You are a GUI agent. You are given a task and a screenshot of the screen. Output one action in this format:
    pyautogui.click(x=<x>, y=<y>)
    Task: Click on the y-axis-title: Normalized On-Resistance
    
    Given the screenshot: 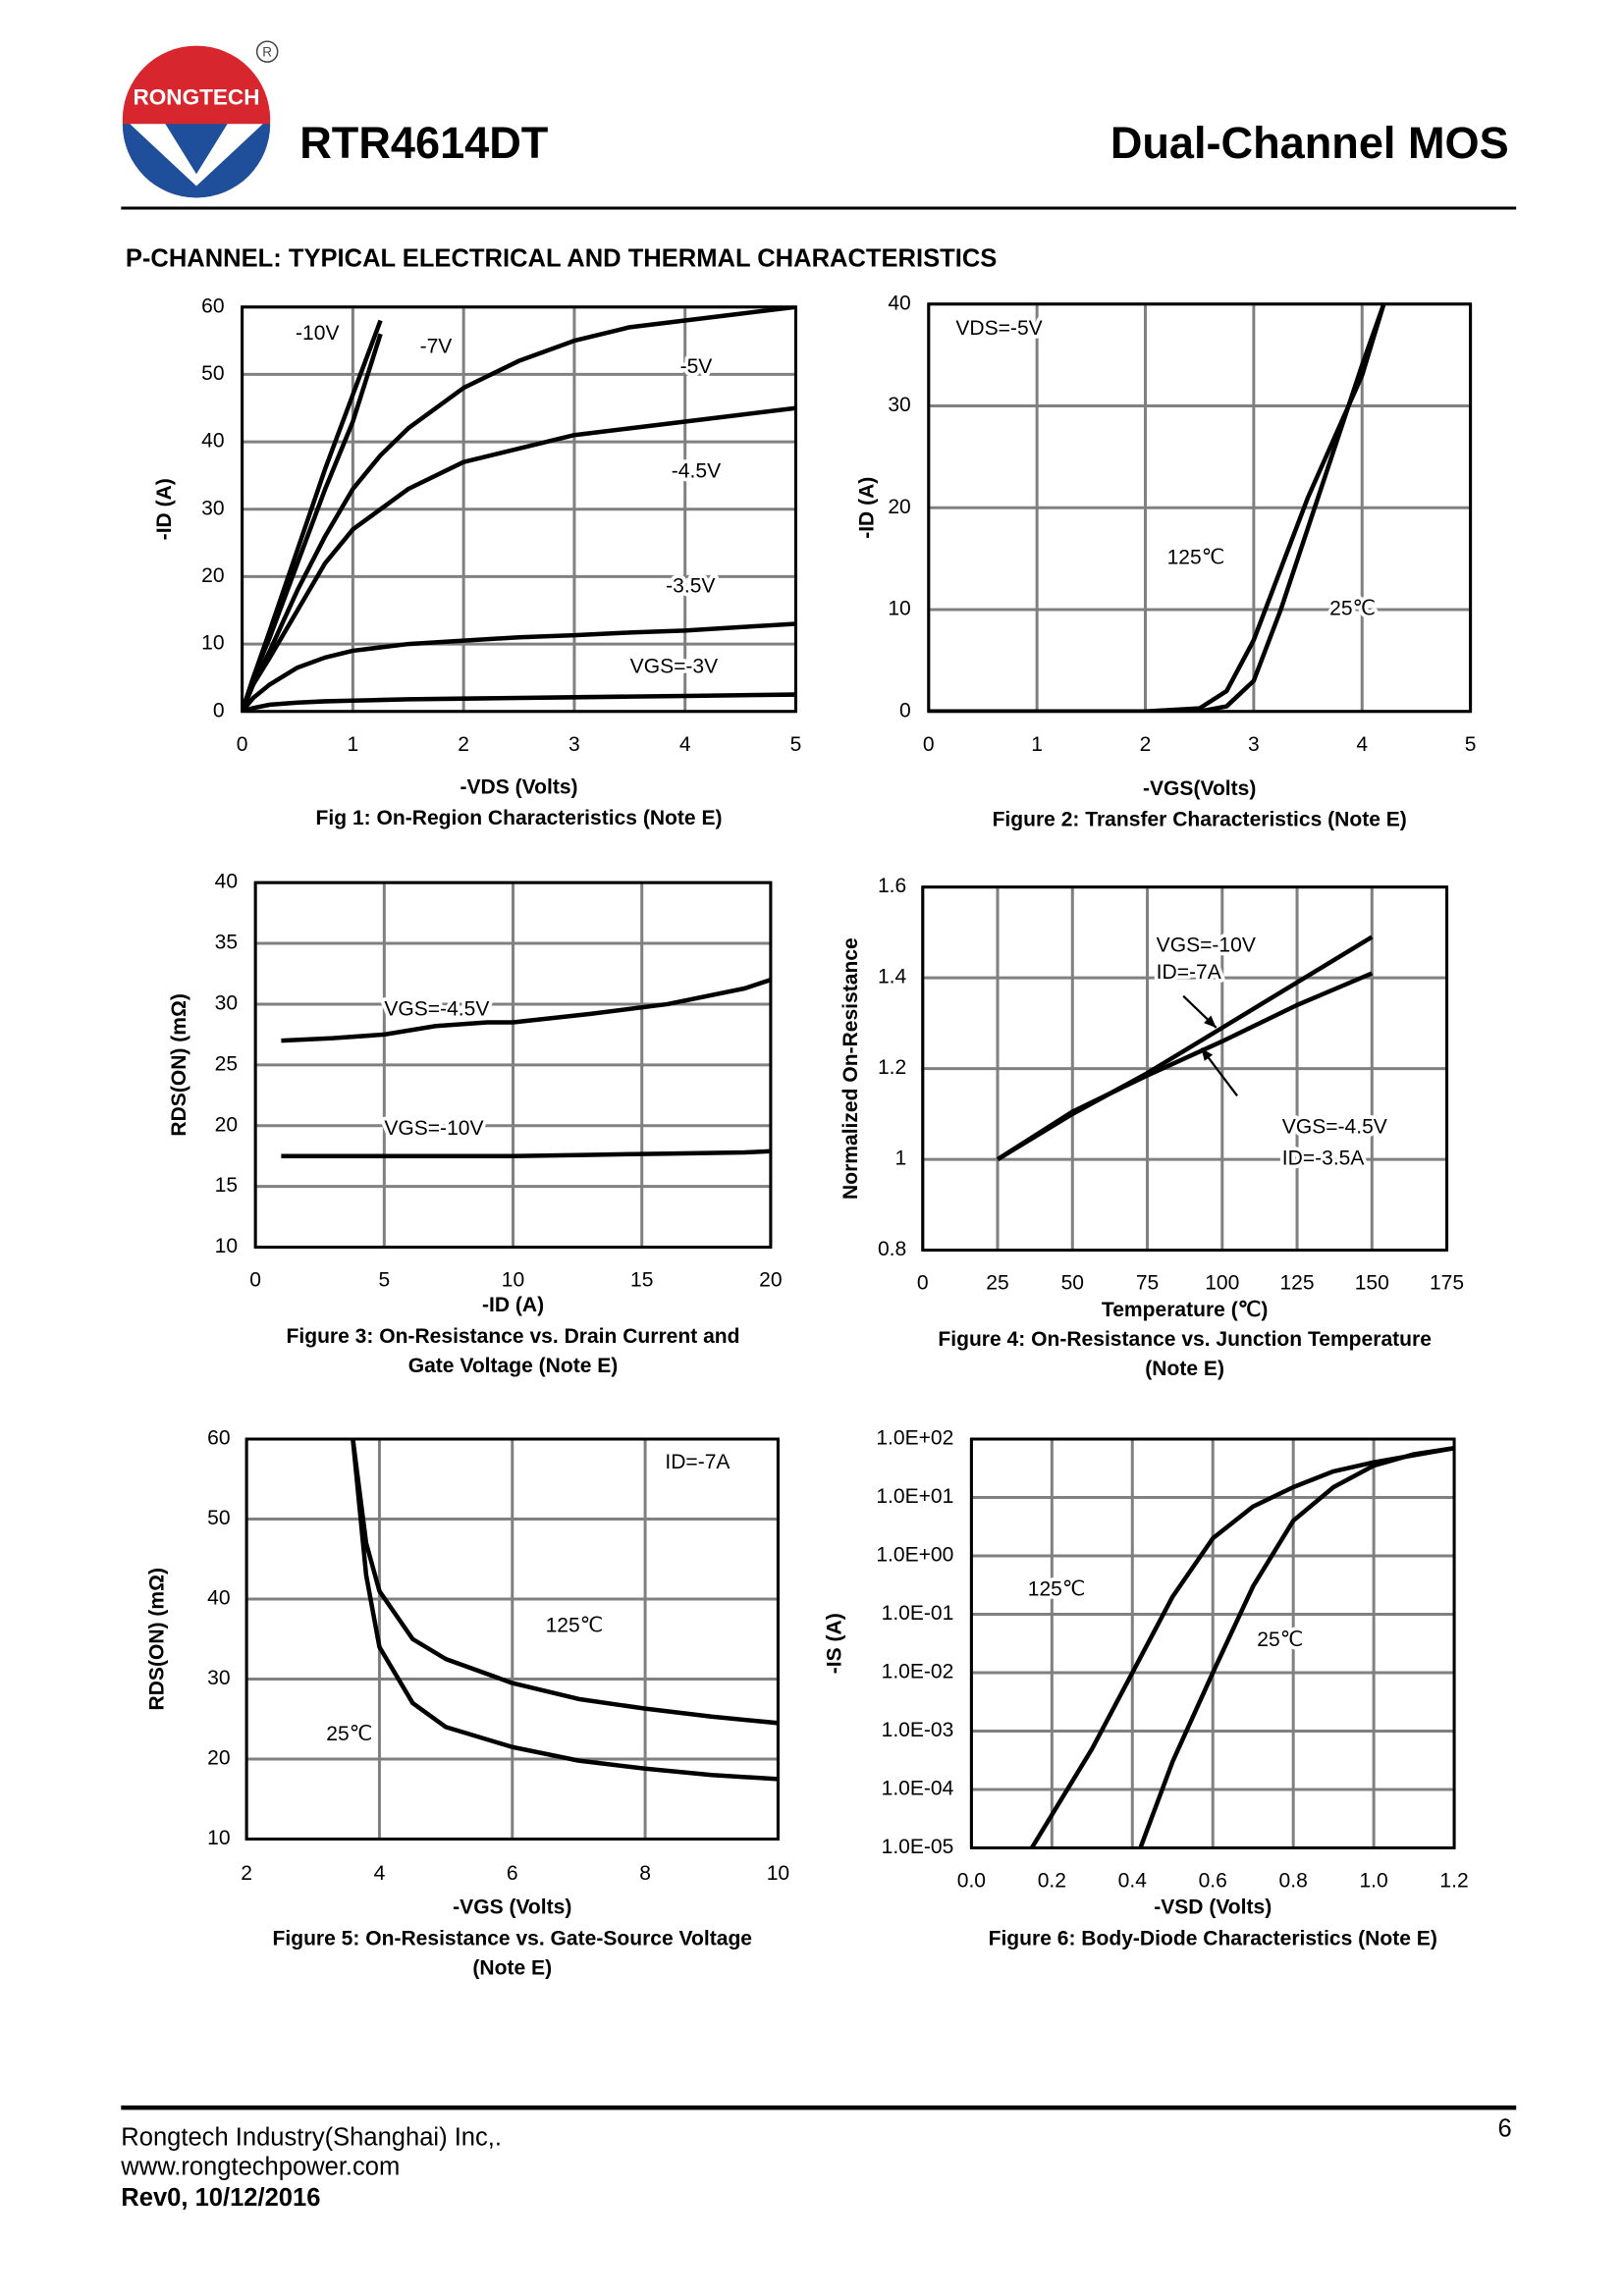 What is the action you would take?
    pyautogui.click(x=850, y=1069)
    